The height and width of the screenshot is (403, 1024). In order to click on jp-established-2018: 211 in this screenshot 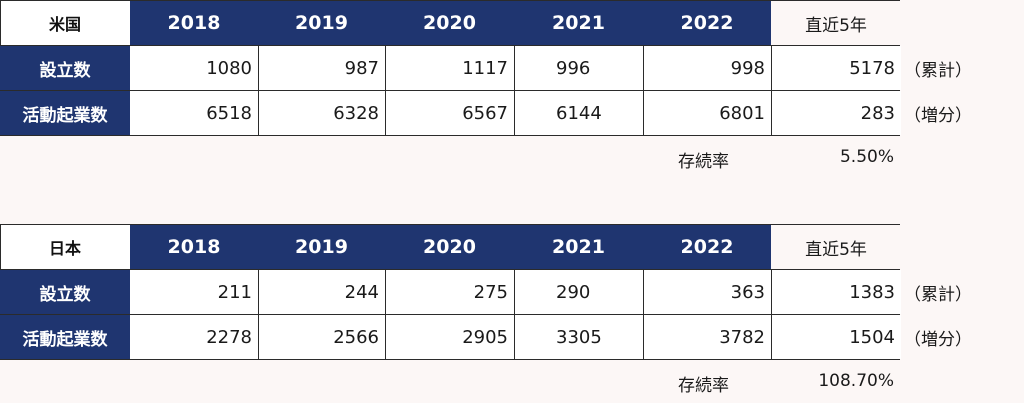, I will do `click(194, 292)`.